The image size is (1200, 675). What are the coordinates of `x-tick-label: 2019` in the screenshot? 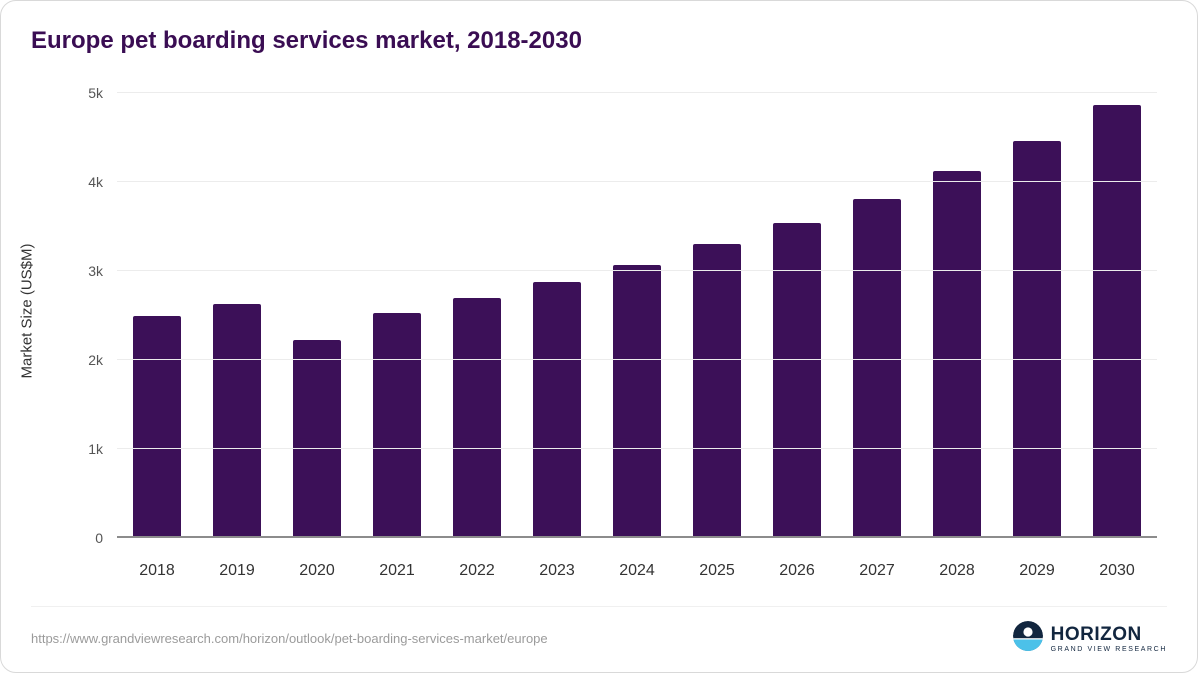 It's located at (237, 570).